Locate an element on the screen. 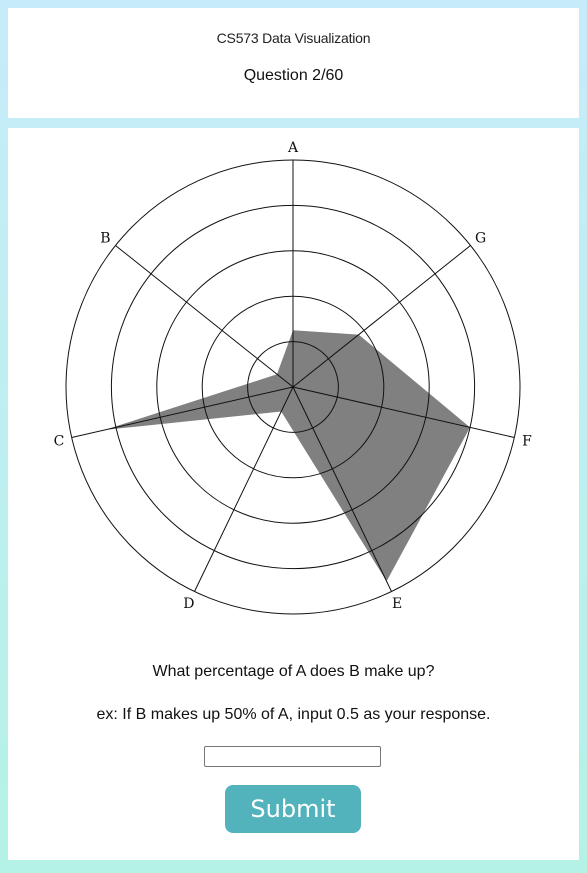 Image resolution: width=587 pixels, height=873 pixels. radar-axis-e is located at coordinates (342, 489).